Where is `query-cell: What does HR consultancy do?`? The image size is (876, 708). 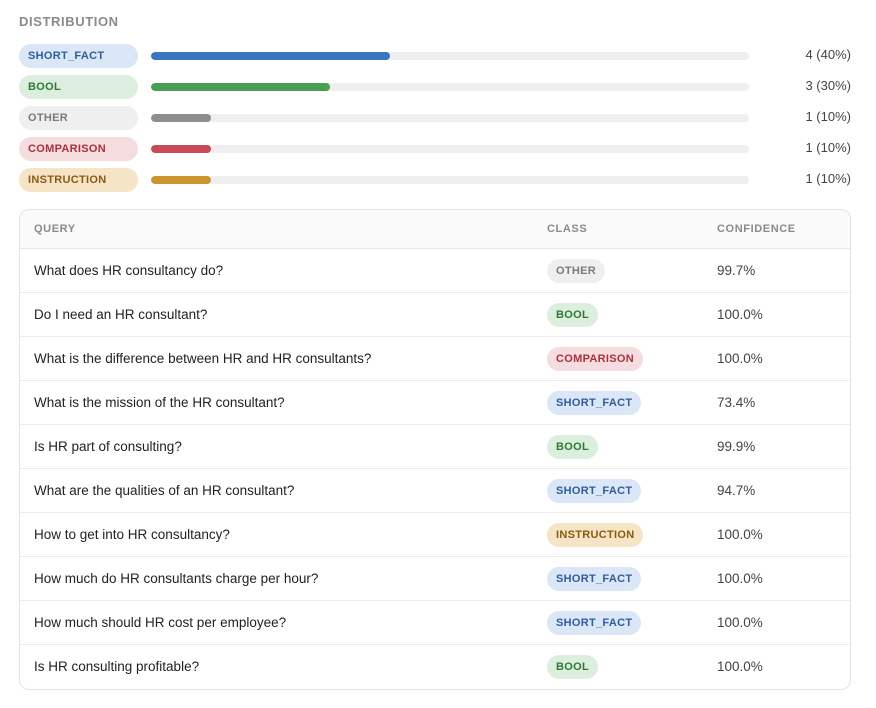 query-cell: What does HR consultancy do? is located at coordinates (129, 270).